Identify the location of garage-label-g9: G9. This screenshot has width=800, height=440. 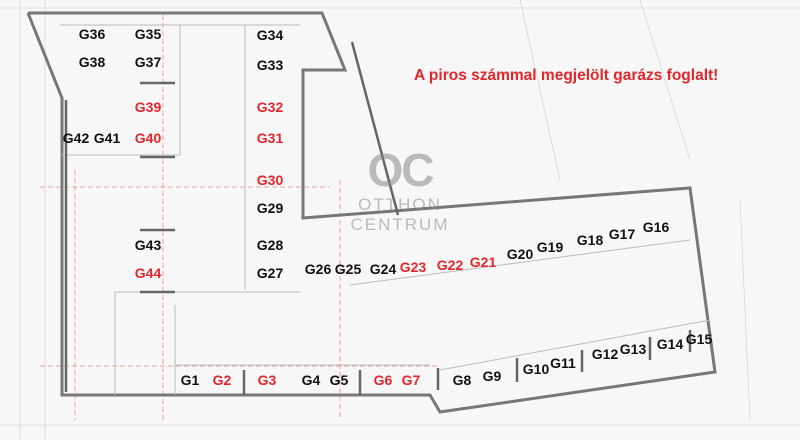
(492, 376).